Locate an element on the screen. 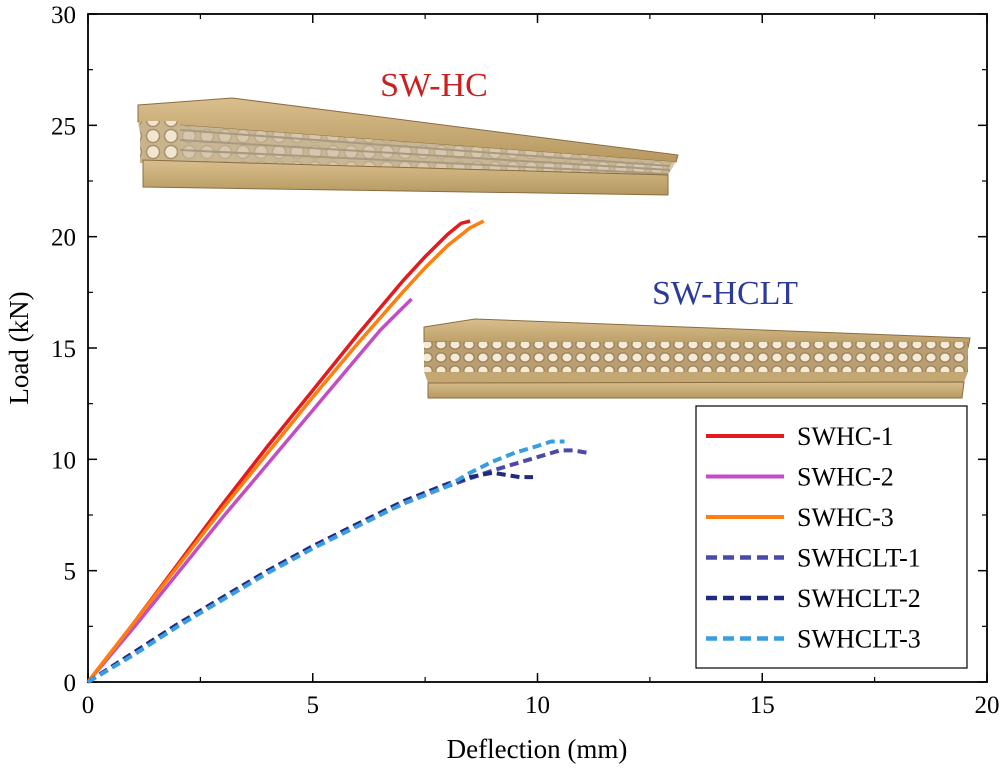  legend-label-swhc-2: SWHC-2 is located at coordinates (845, 477).